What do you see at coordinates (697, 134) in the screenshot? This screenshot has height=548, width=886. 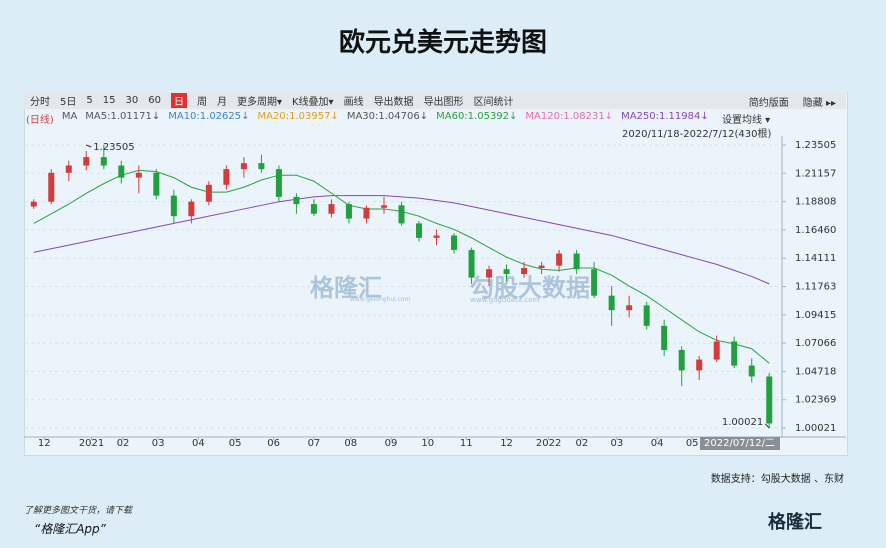 I see `range-label: 2020/11/18-2022/7/12(430根)` at bounding box center [697, 134].